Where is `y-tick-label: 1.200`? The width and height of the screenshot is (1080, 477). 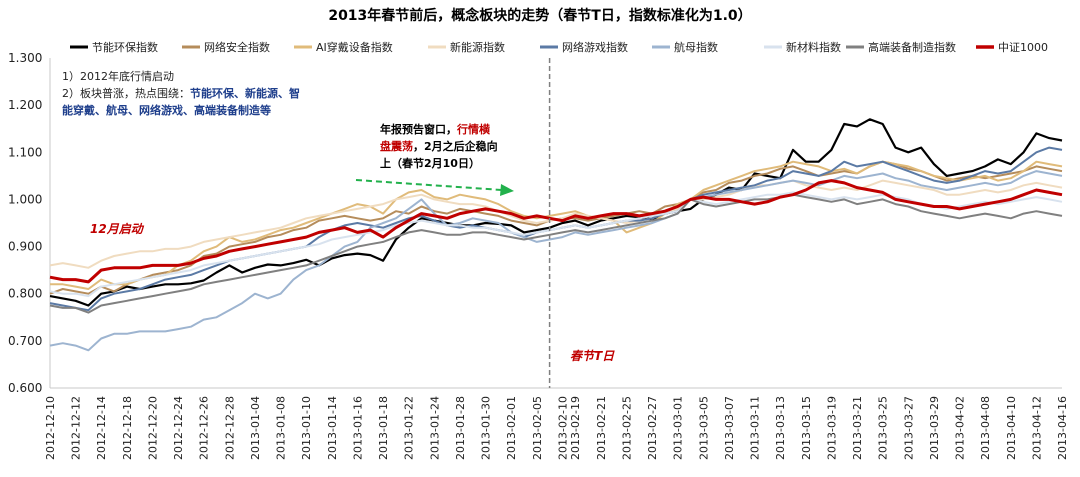 y-tick-label: 1.200 is located at coordinates (25, 105).